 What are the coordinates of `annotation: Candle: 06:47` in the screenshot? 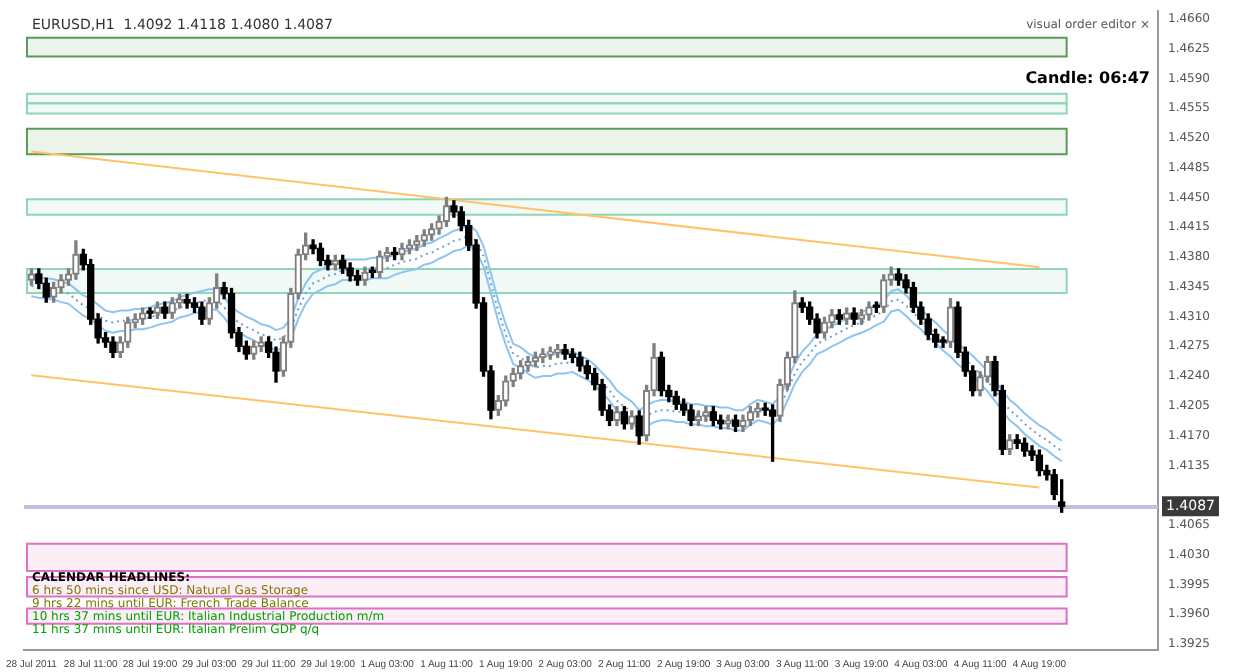 It's located at (1087, 78).